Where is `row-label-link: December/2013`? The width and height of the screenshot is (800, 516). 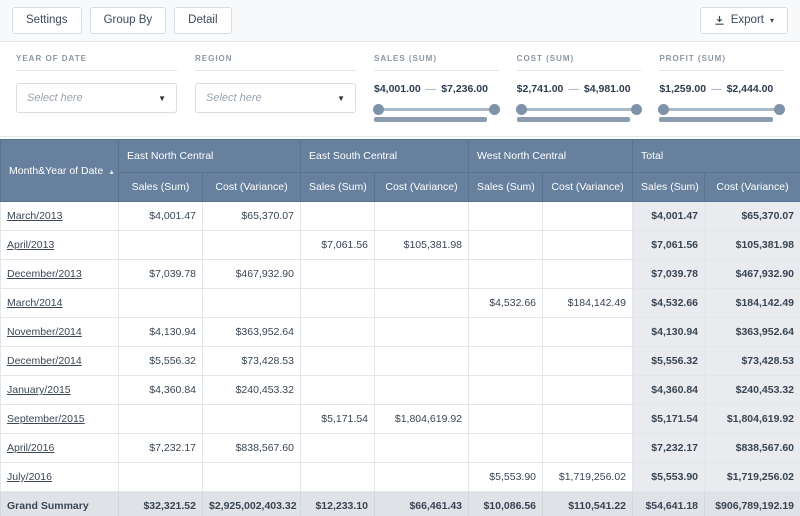
row-label-link: December/2013 is located at coordinates (44, 274).